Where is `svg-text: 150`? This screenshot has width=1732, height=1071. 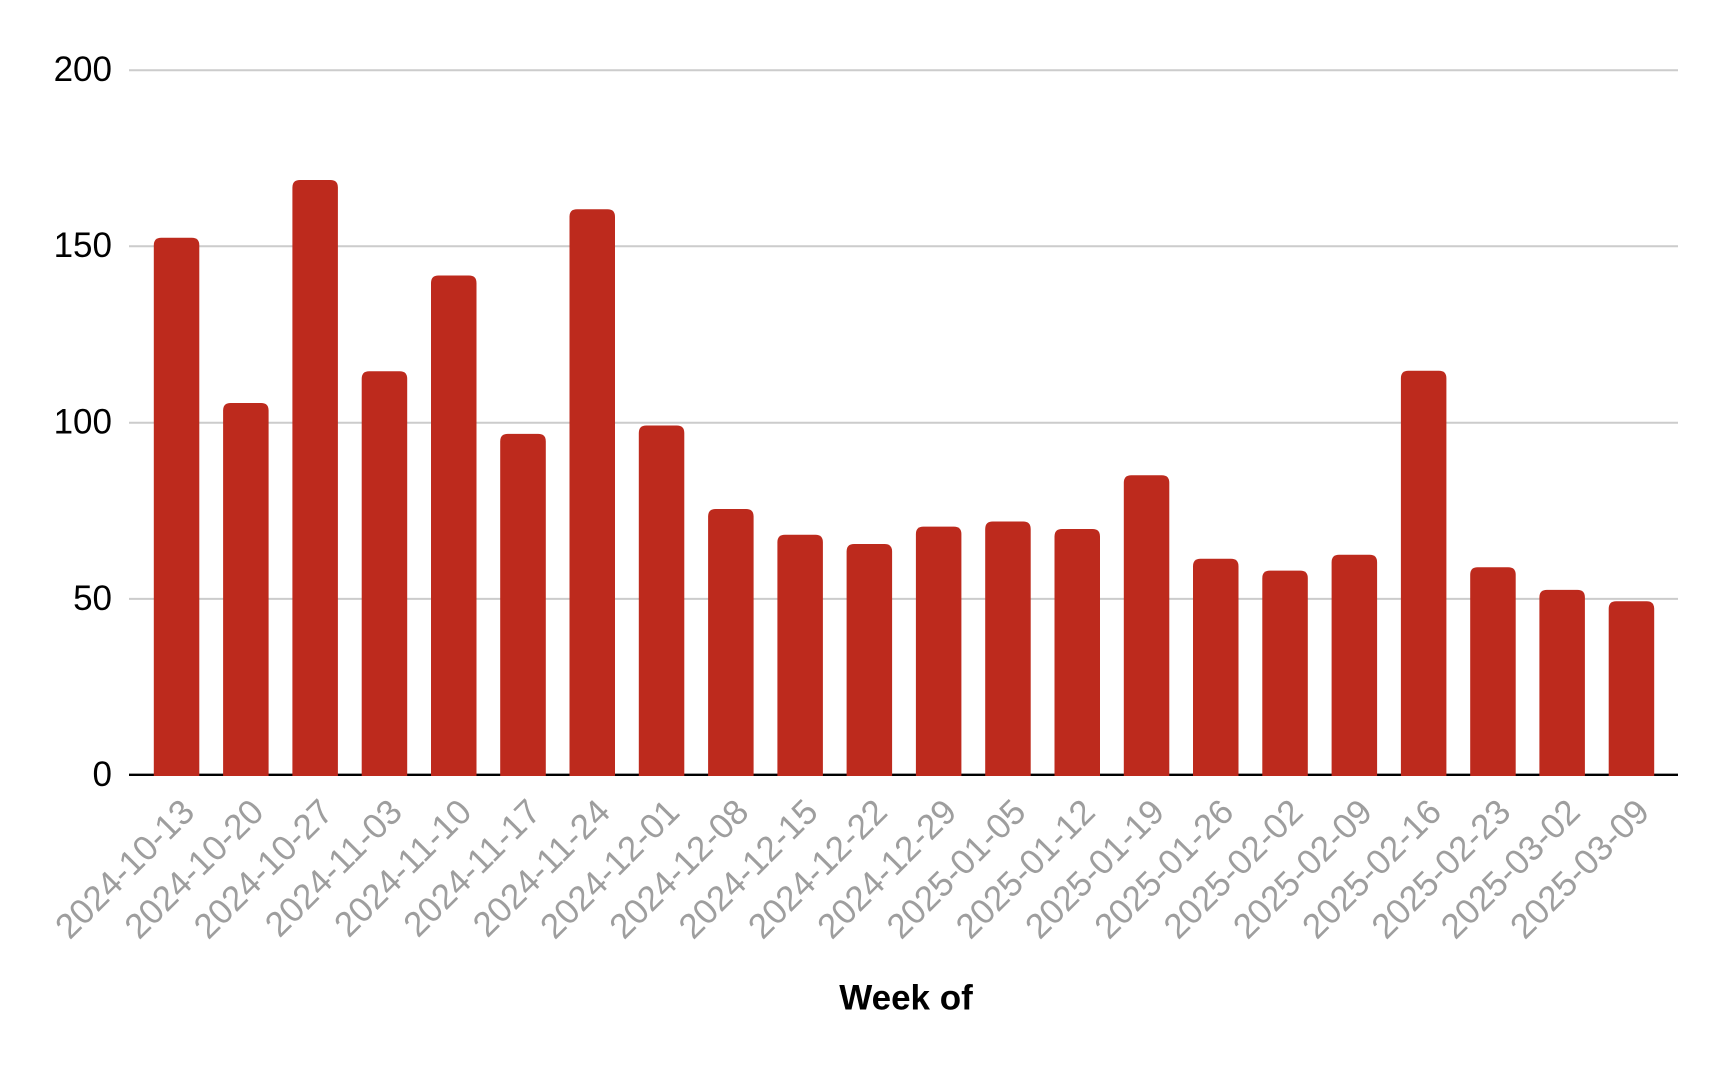 svg-text: 150 is located at coordinates (83, 245).